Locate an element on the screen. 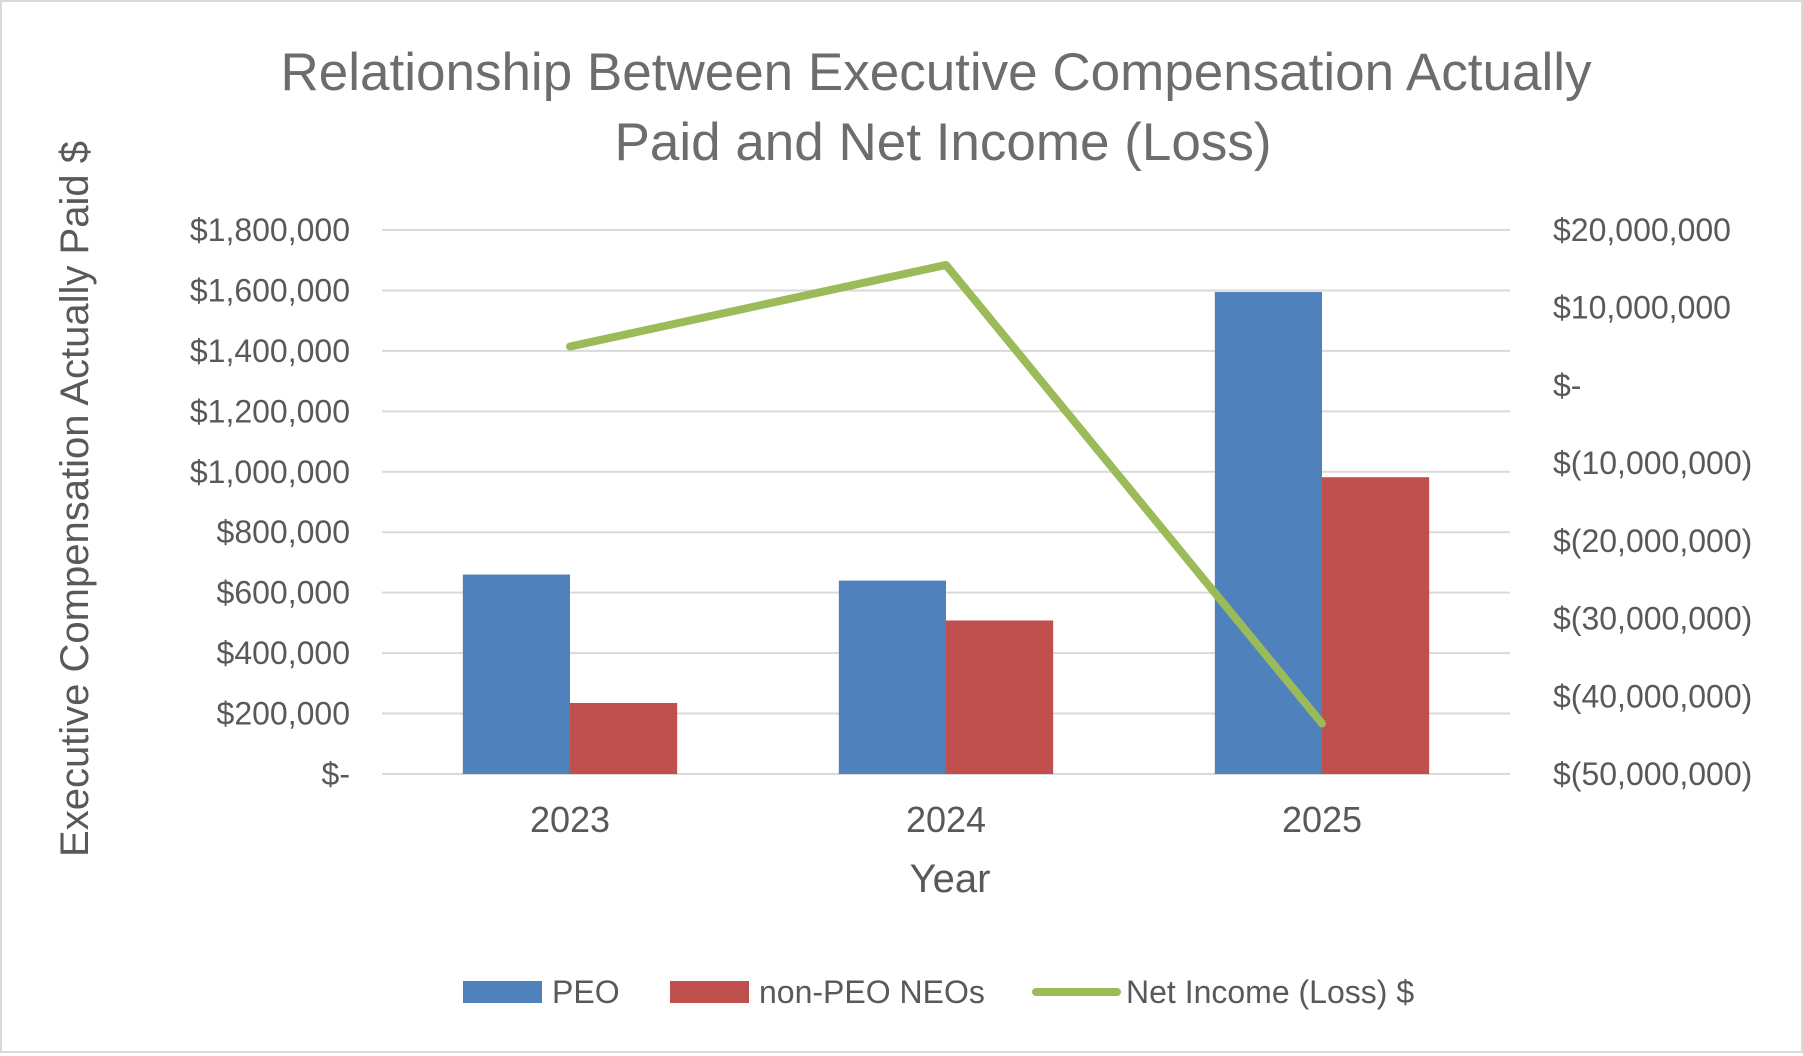 This screenshot has width=1803, height=1056. legend-label: non-PEO NEOs is located at coordinates (872, 992).